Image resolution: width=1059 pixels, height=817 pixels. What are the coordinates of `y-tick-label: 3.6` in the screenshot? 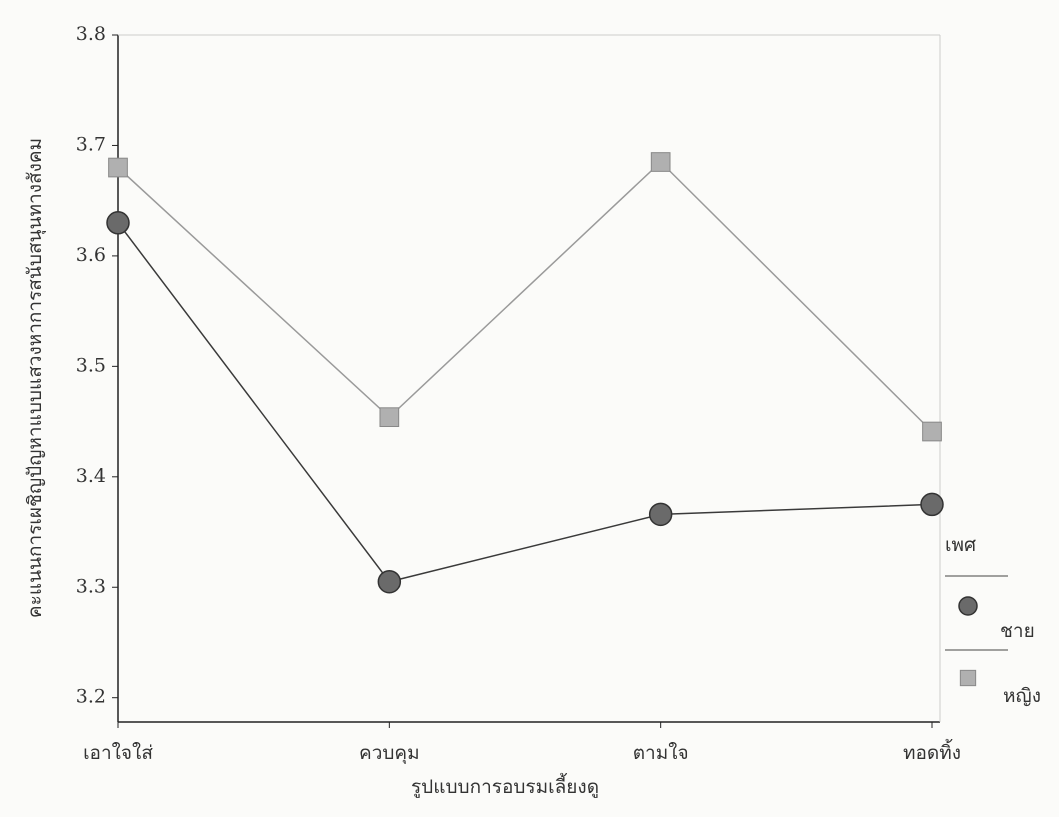 It's located at (91, 255).